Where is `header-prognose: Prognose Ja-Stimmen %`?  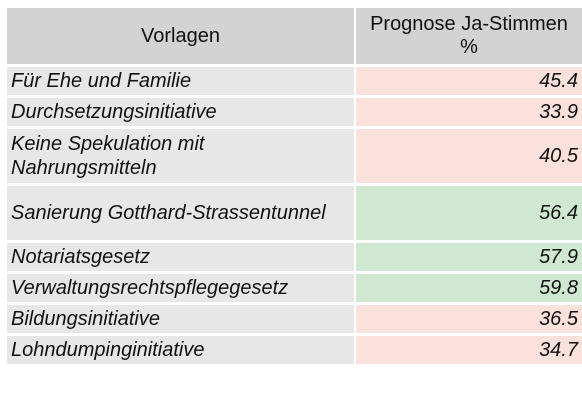
header-prognose: Prognose Ja-Stimmen % is located at coordinates (469, 36).